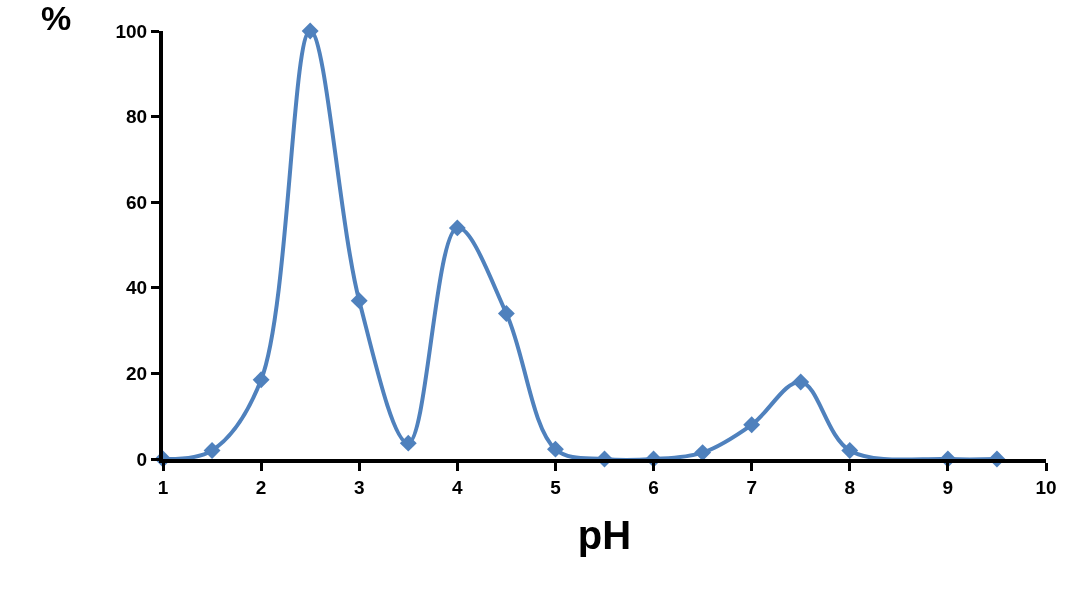  I want to click on x-tick-label: 10, so click(1046, 487).